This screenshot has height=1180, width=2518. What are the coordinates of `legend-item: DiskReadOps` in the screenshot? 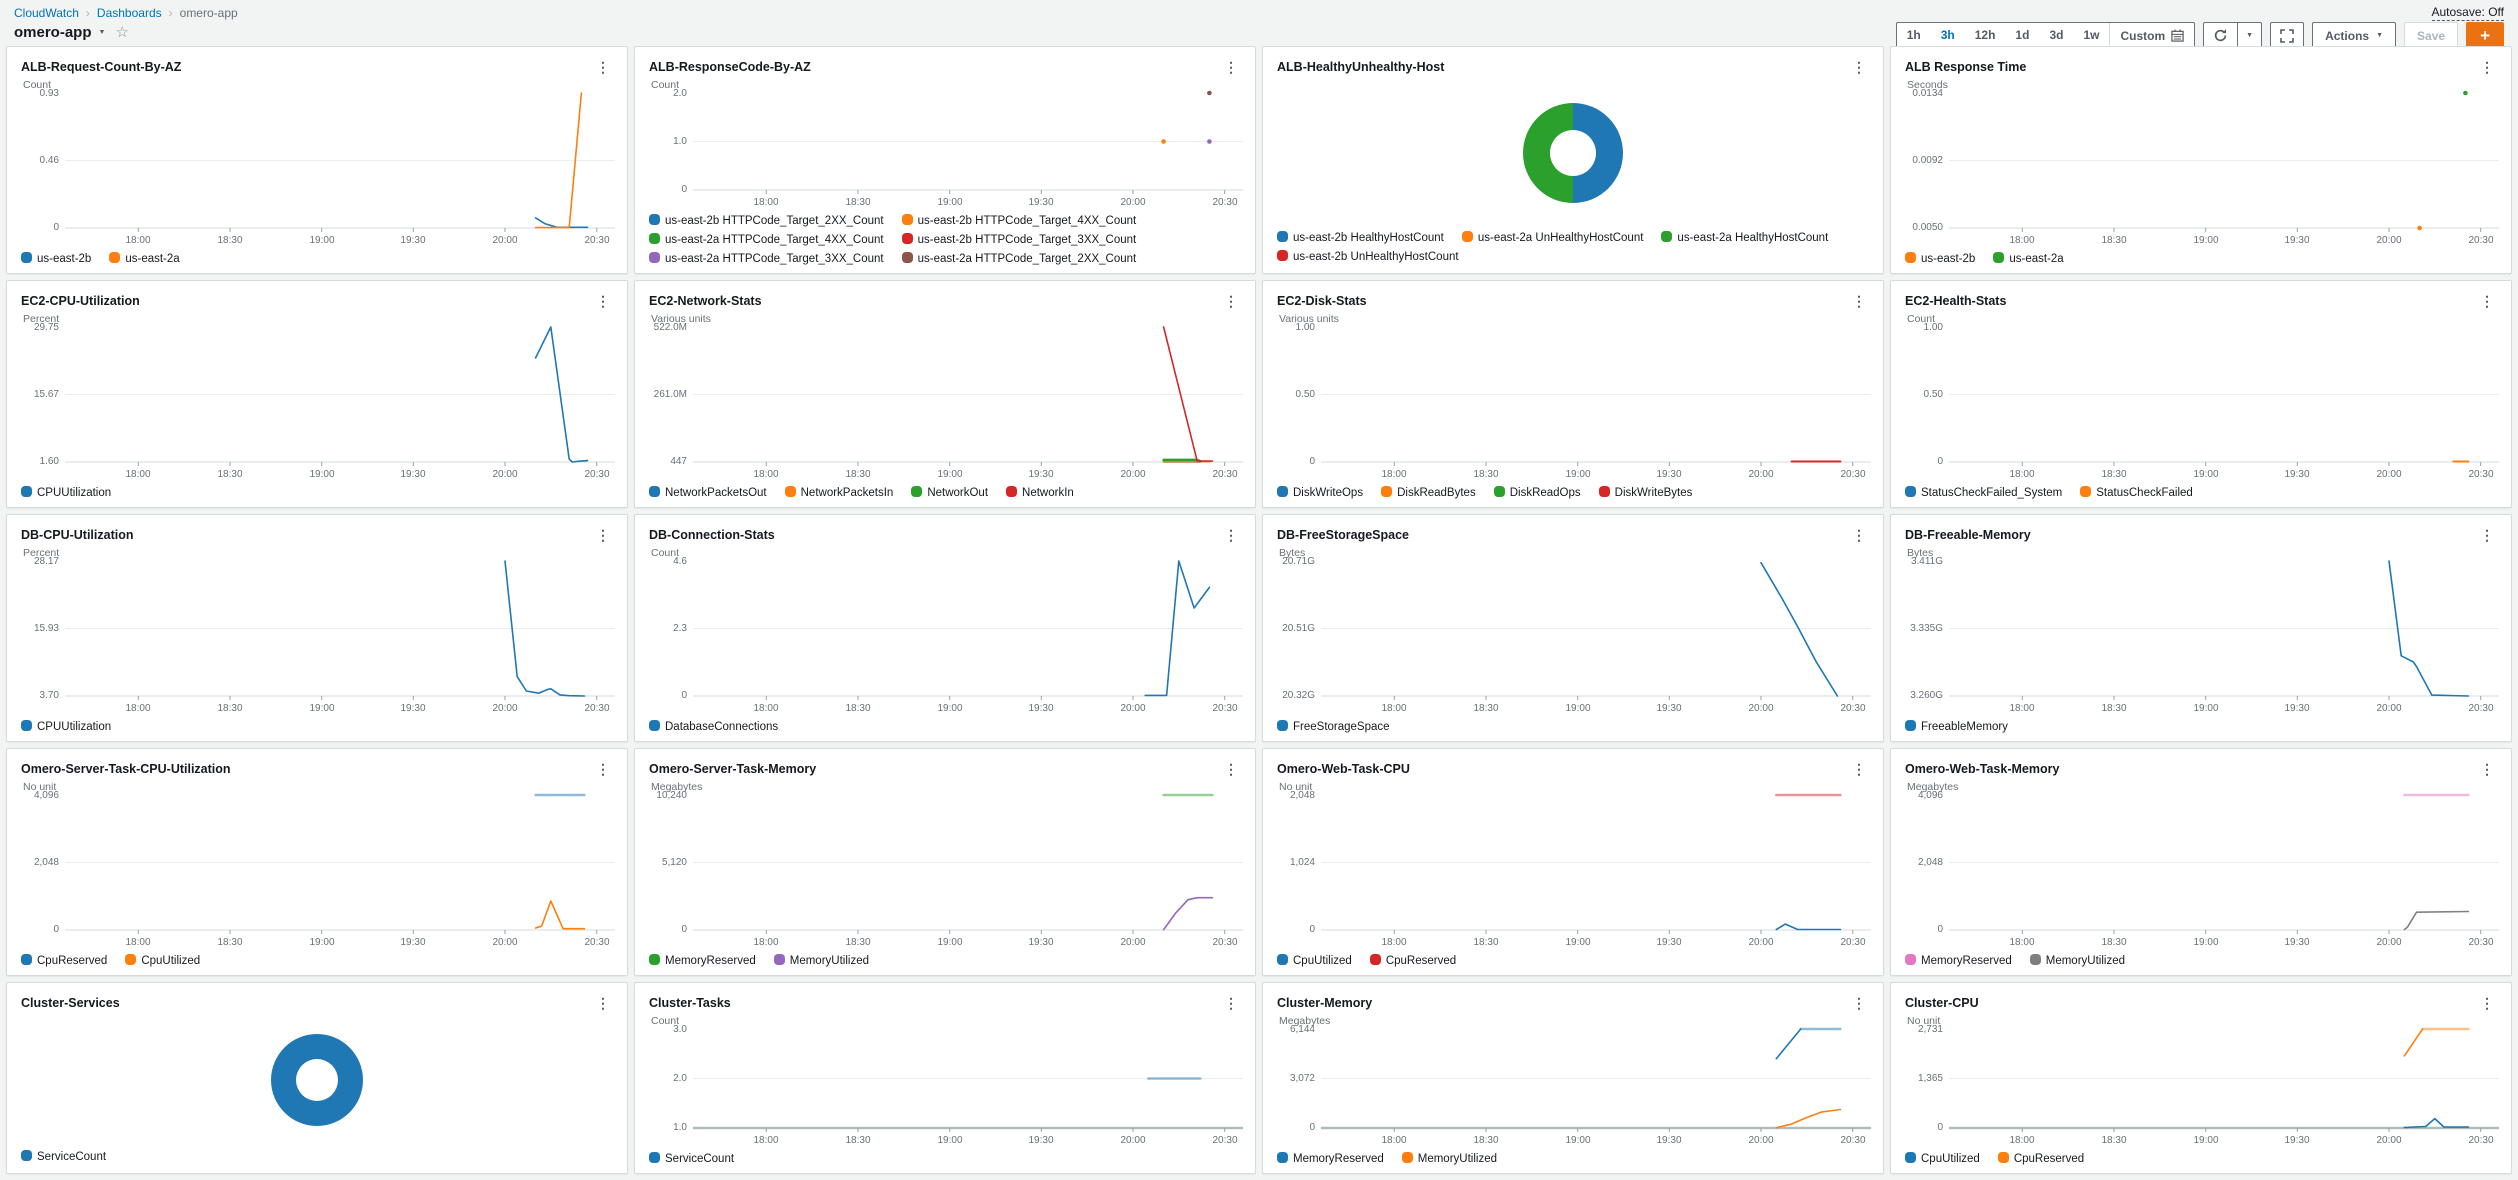 It's located at (1537, 493).